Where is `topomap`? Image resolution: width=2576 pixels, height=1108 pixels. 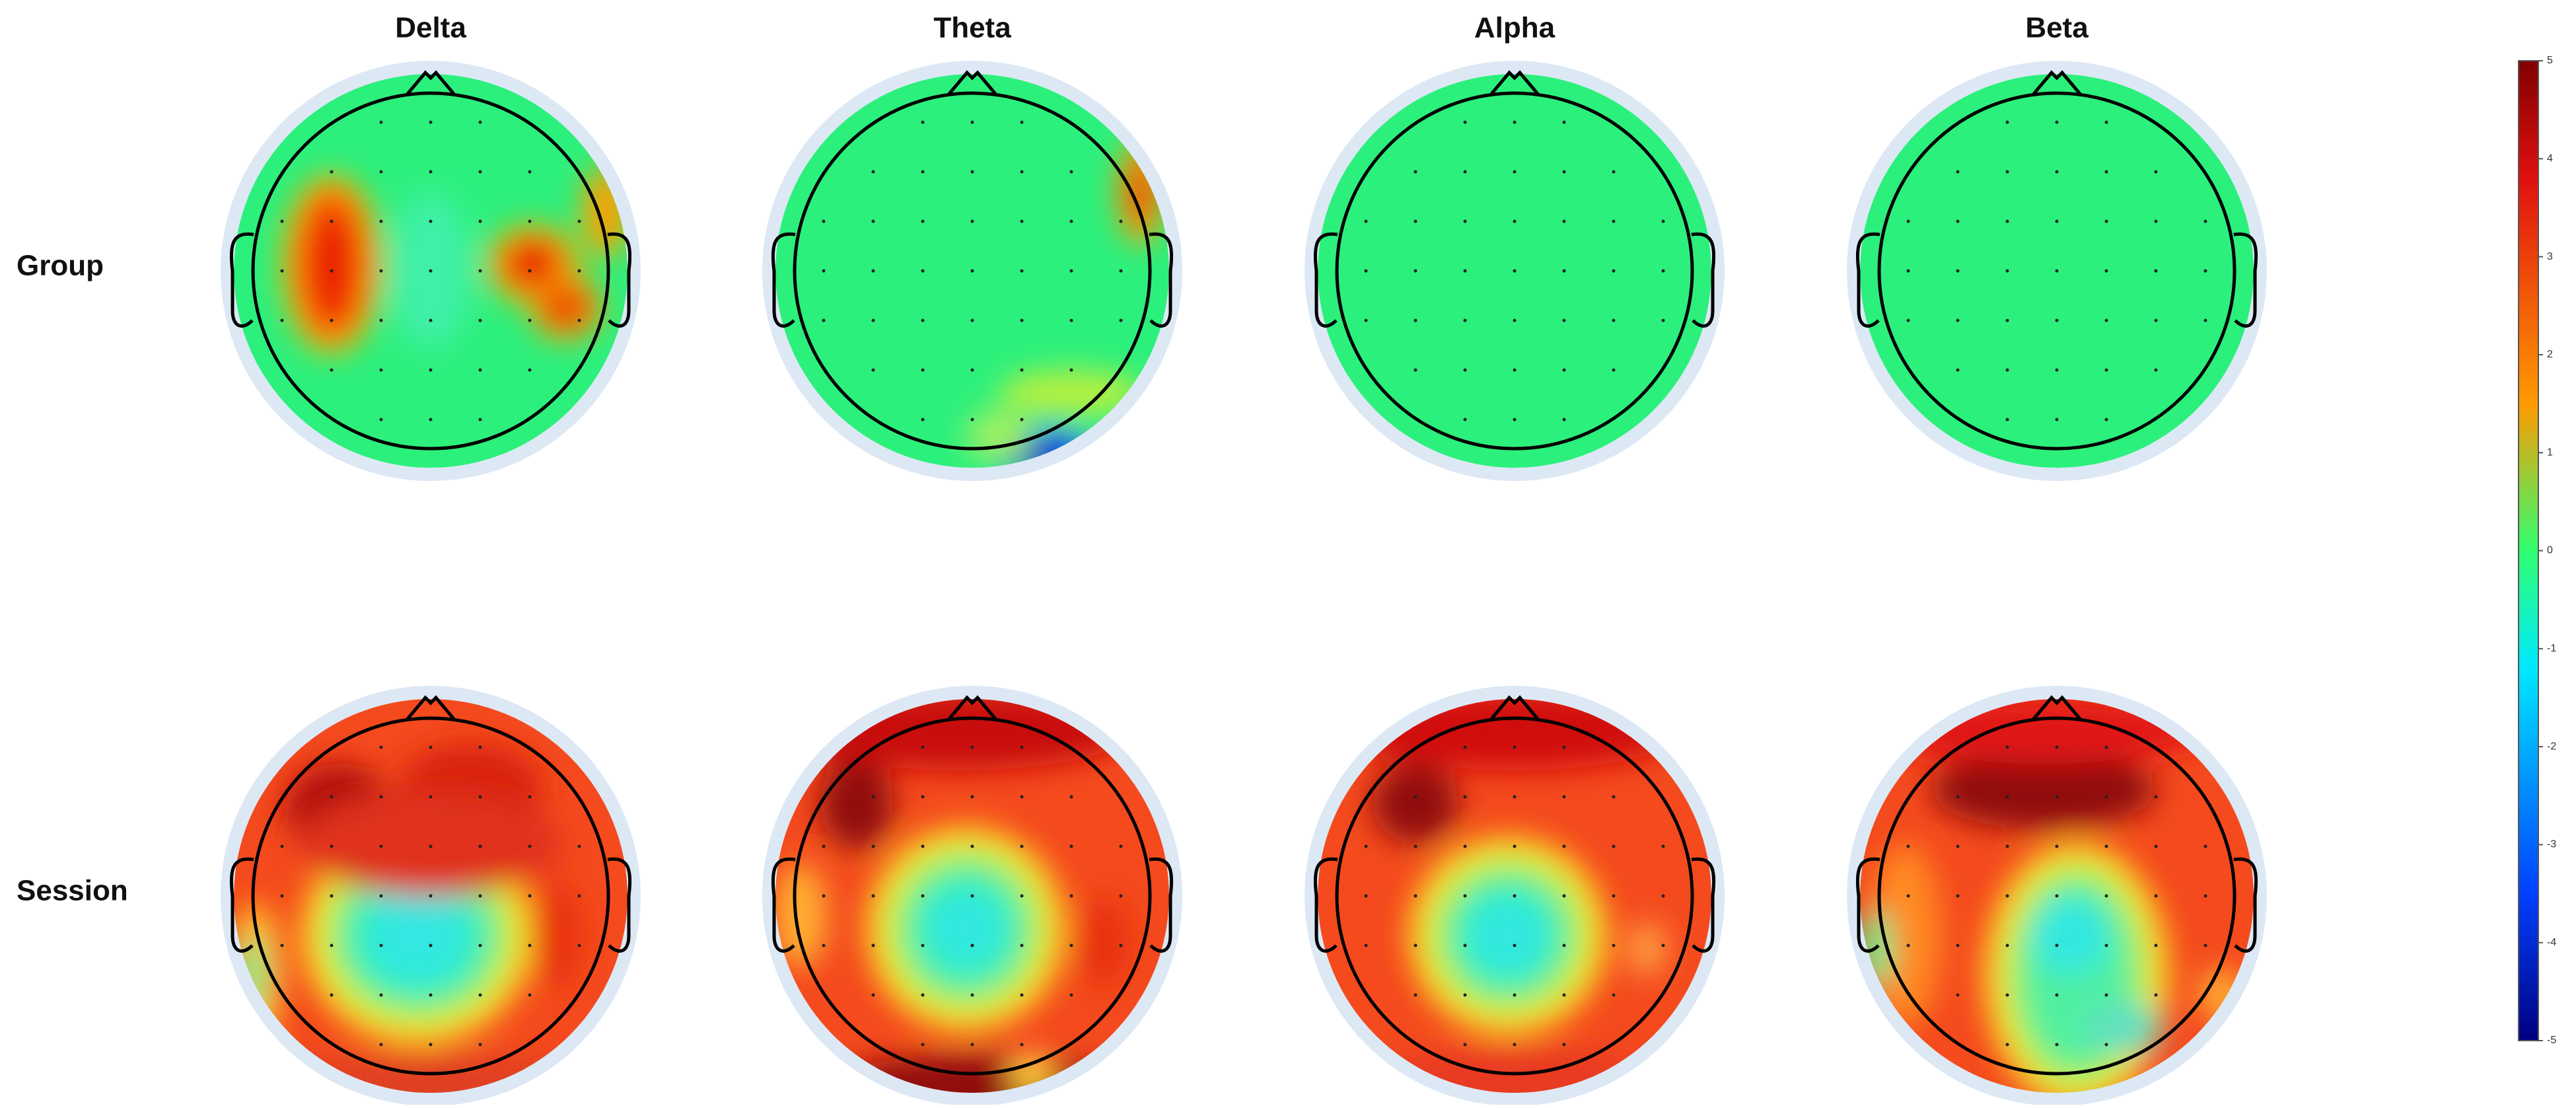
topomap is located at coordinates (431, 896).